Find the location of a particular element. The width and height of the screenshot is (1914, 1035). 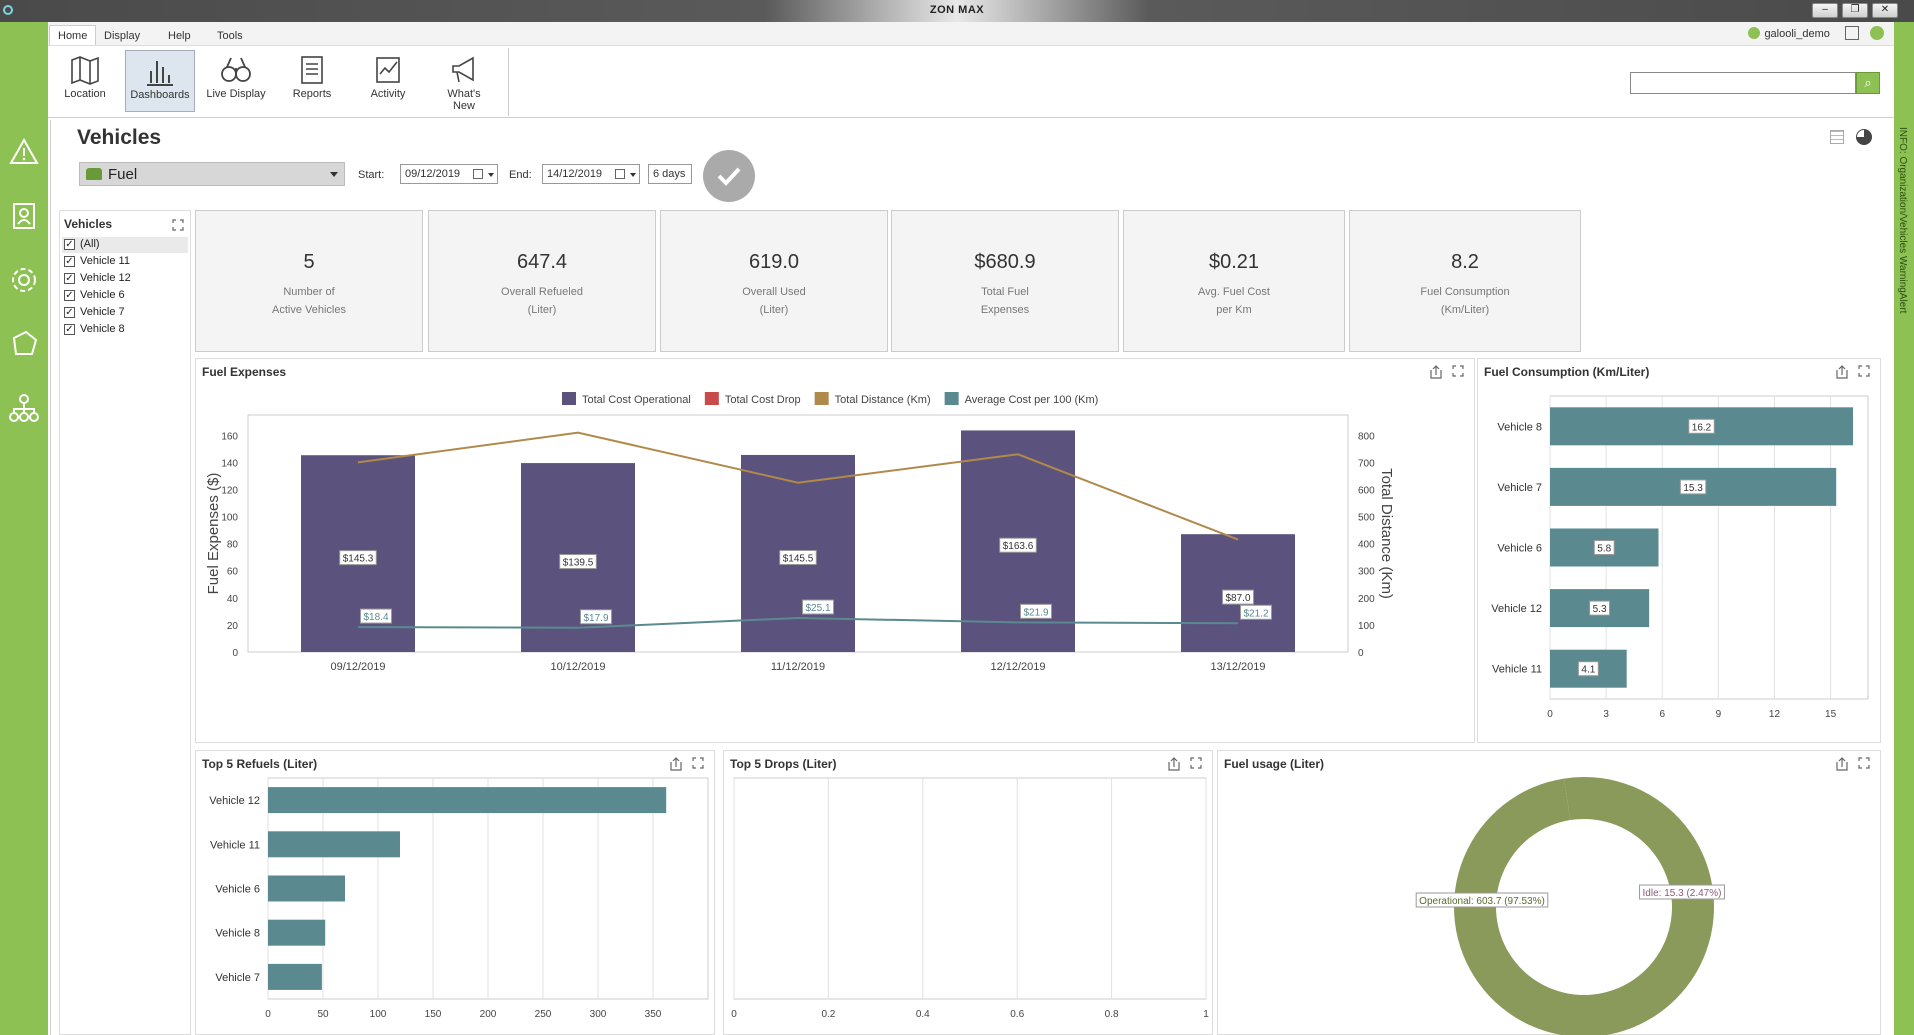

x-tick-label: 0.4 is located at coordinates (923, 1014).